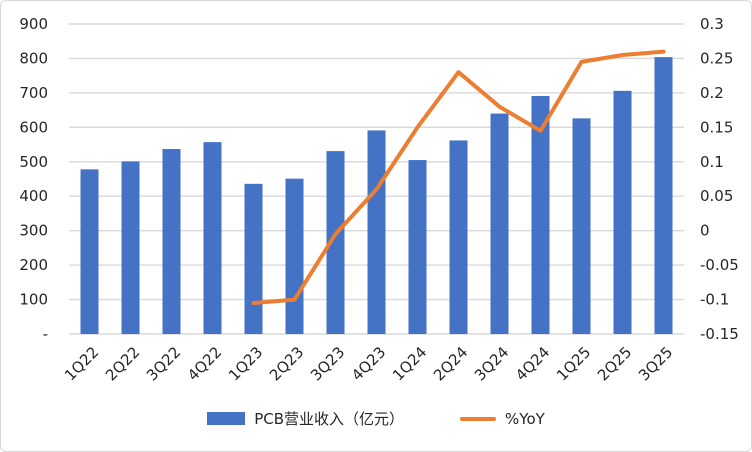  I want to click on x-axis-category-label: 1Q24, so click(409, 363).